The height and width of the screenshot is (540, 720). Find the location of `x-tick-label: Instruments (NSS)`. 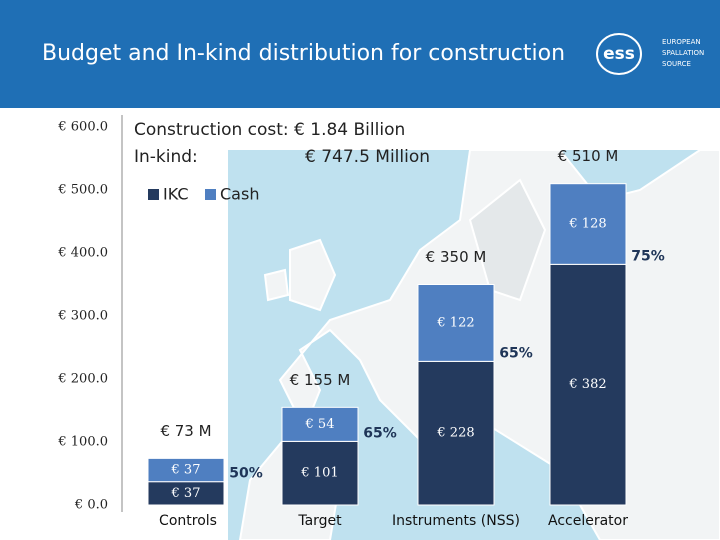

x-tick-label: Instruments (NSS) is located at coordinates (456, 521).